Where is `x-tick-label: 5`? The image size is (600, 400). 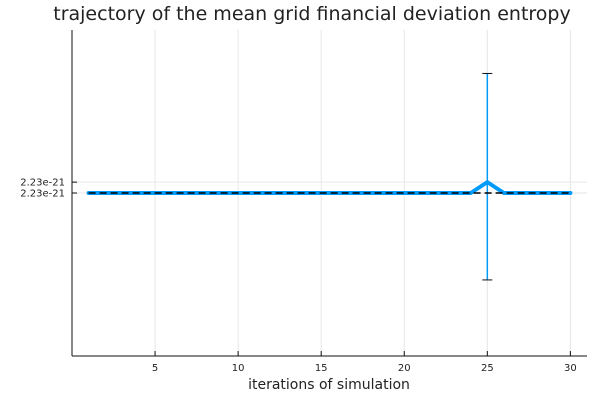 x-tick-label: 5 is located at coordinates (155, 368).